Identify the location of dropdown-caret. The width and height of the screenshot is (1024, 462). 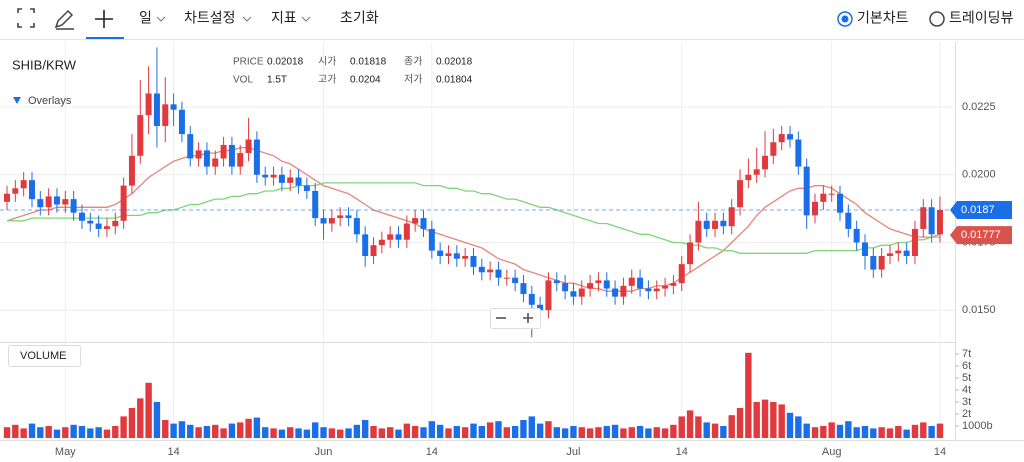
(247, 19).